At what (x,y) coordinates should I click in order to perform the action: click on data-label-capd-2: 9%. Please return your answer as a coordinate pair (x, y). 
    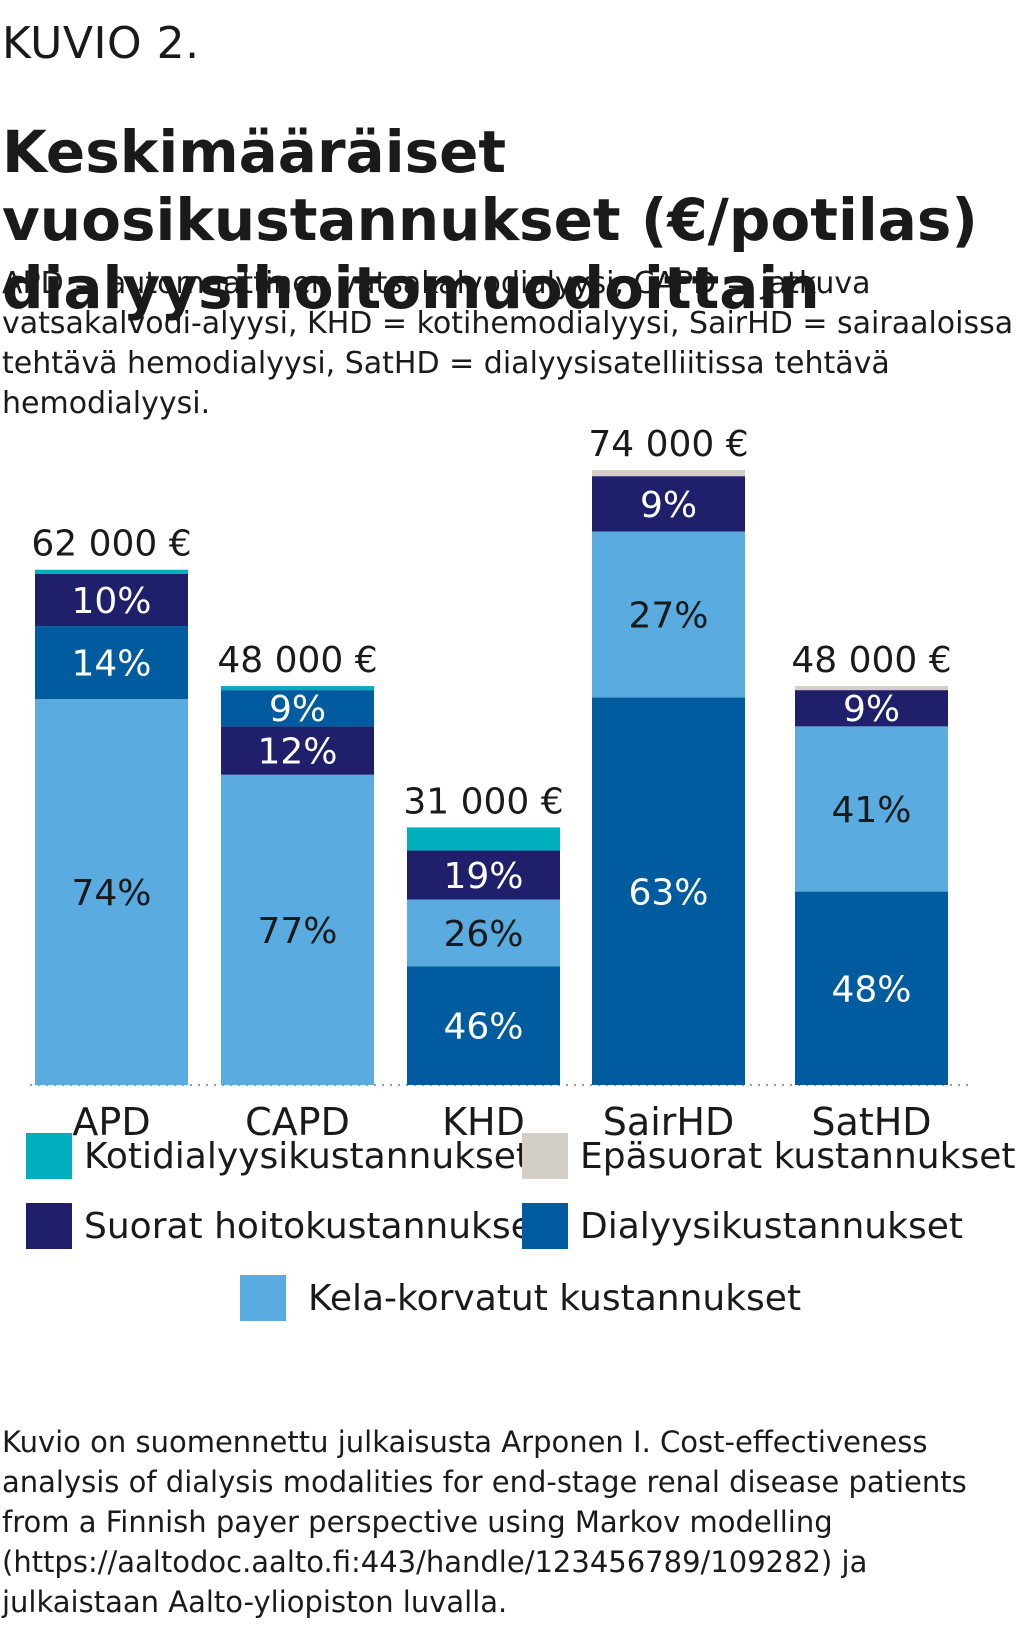
    Looking at the image, I should click on (297, 709).